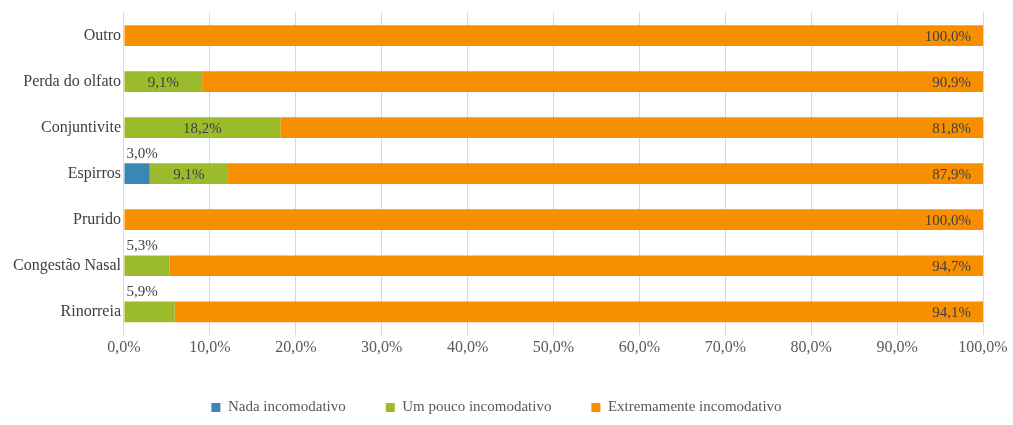 Image resolution: width=1013 pixels, height=425 pixels. Describe the element at coordinates (96, 218) in the screenshot. I see `y-tick-label: Prurido` at that location.